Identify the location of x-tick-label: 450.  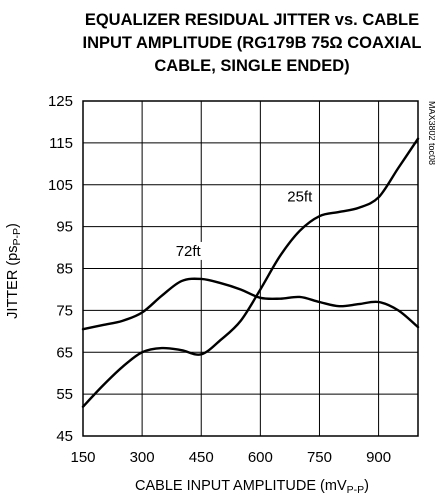
(201, 457).